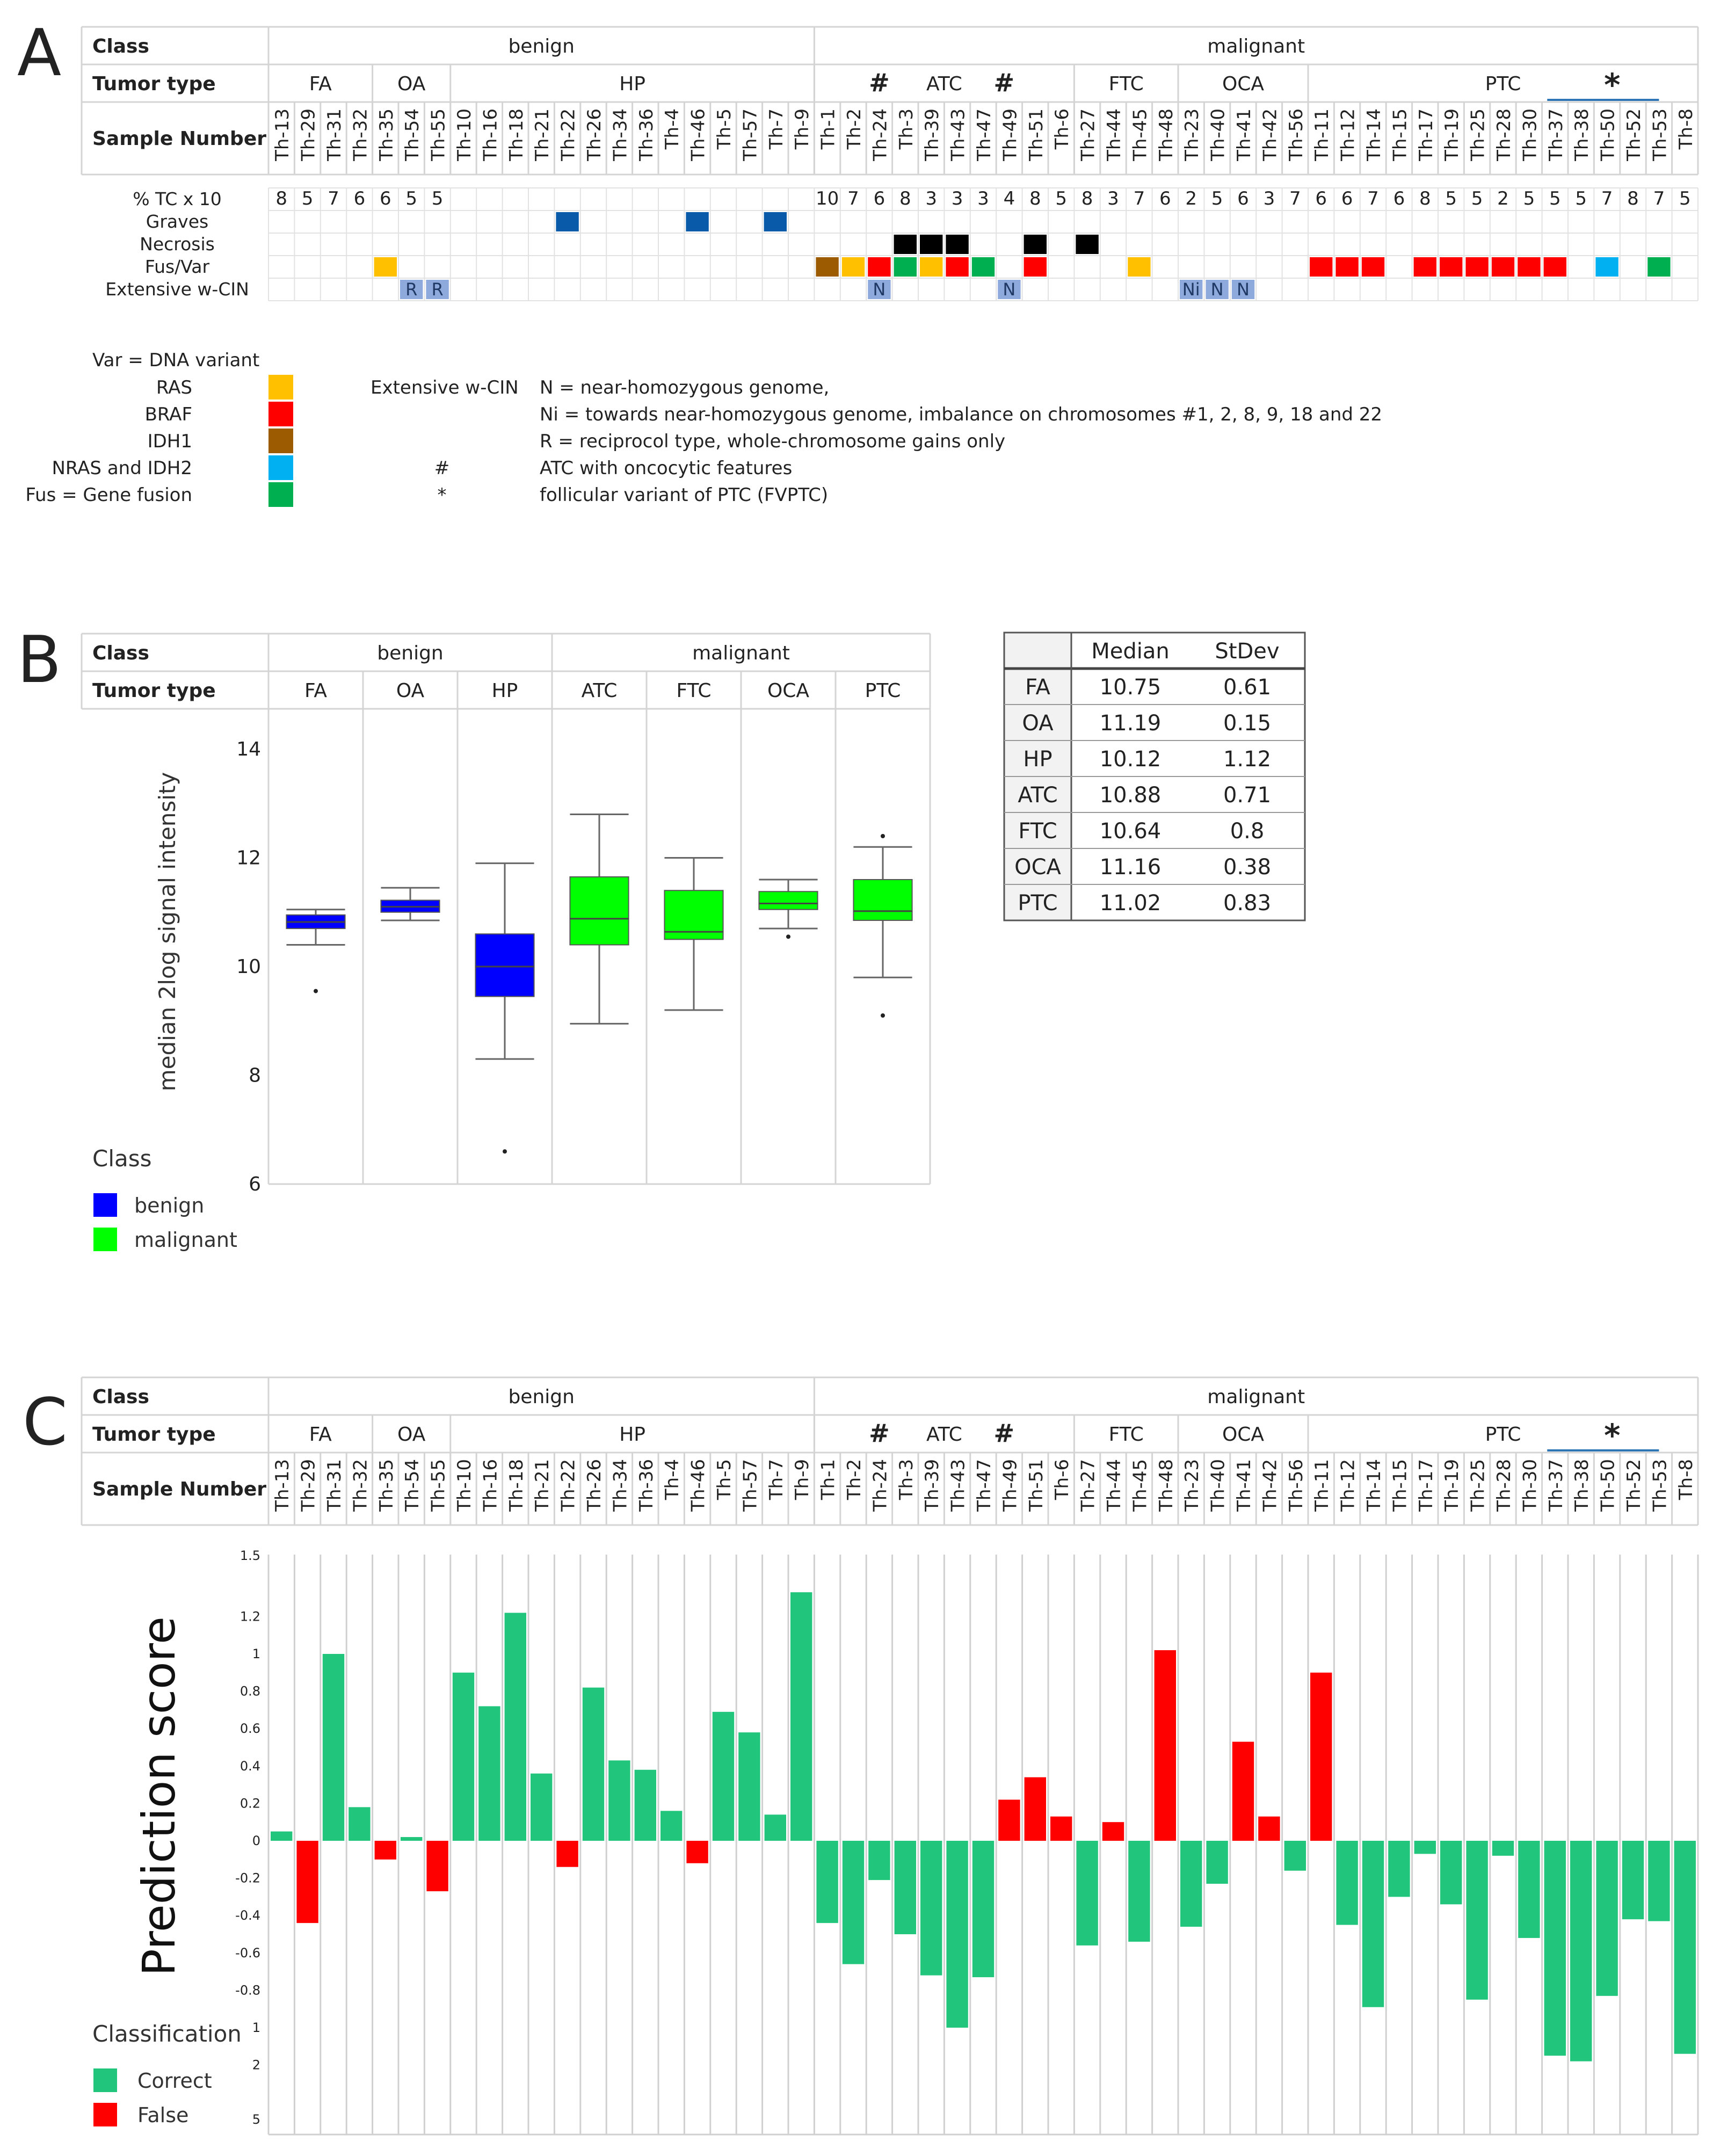 This screenshot has height=2156, width=1713. What do you see at coordinates (1009, 198) in the screenshot?
I see `tc-value: 4` at bounding box center [1009, 198].